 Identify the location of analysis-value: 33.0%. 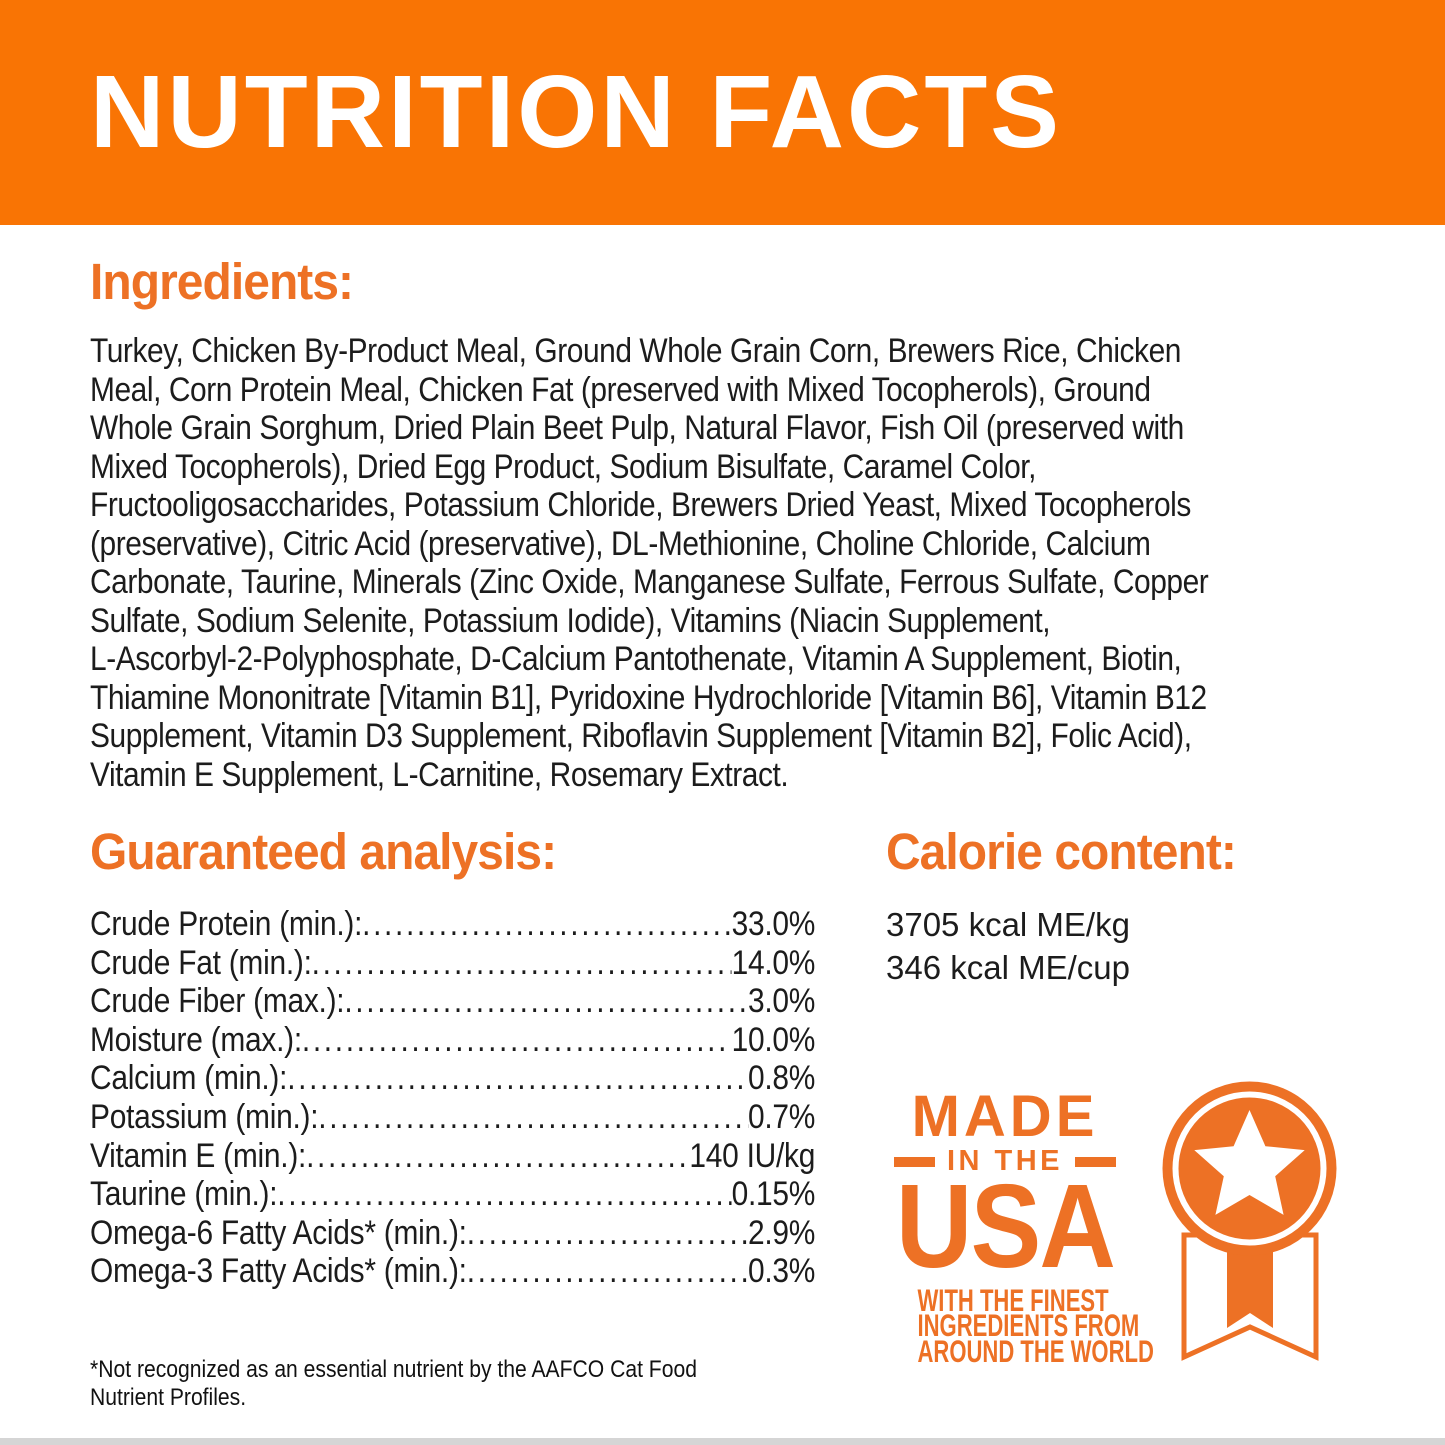
(773, 924).